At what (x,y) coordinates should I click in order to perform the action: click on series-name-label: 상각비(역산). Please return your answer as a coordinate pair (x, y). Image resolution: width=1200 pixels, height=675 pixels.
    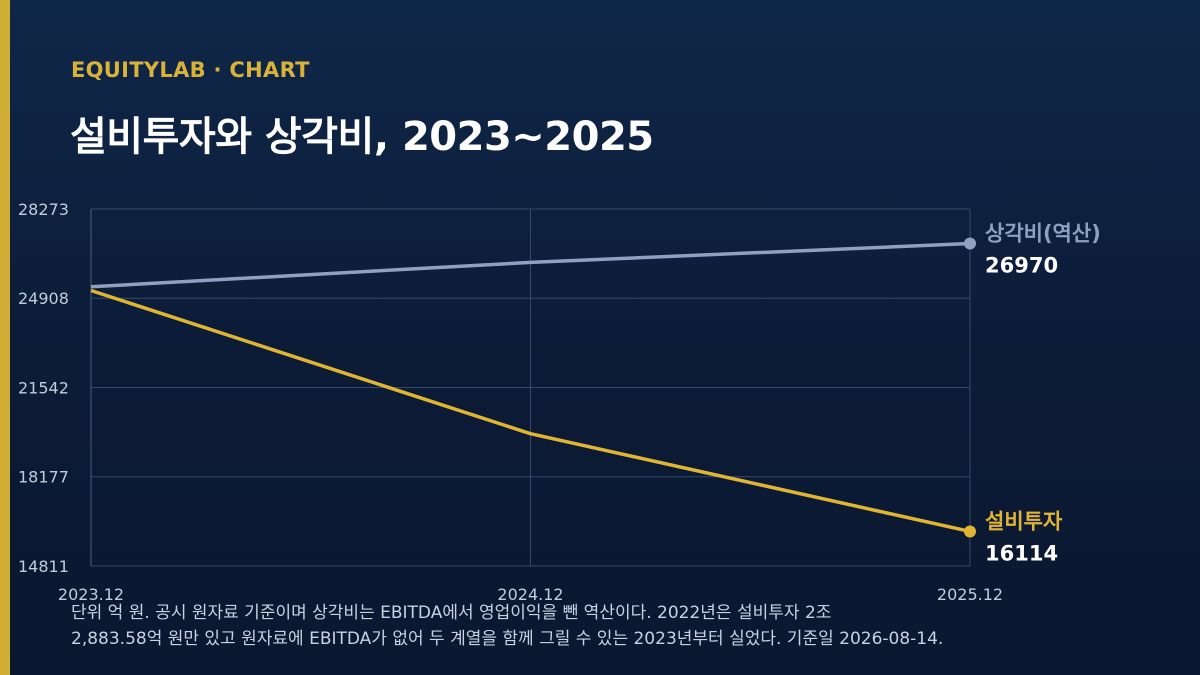
    Looking at the image, I should click on (1043, 234).